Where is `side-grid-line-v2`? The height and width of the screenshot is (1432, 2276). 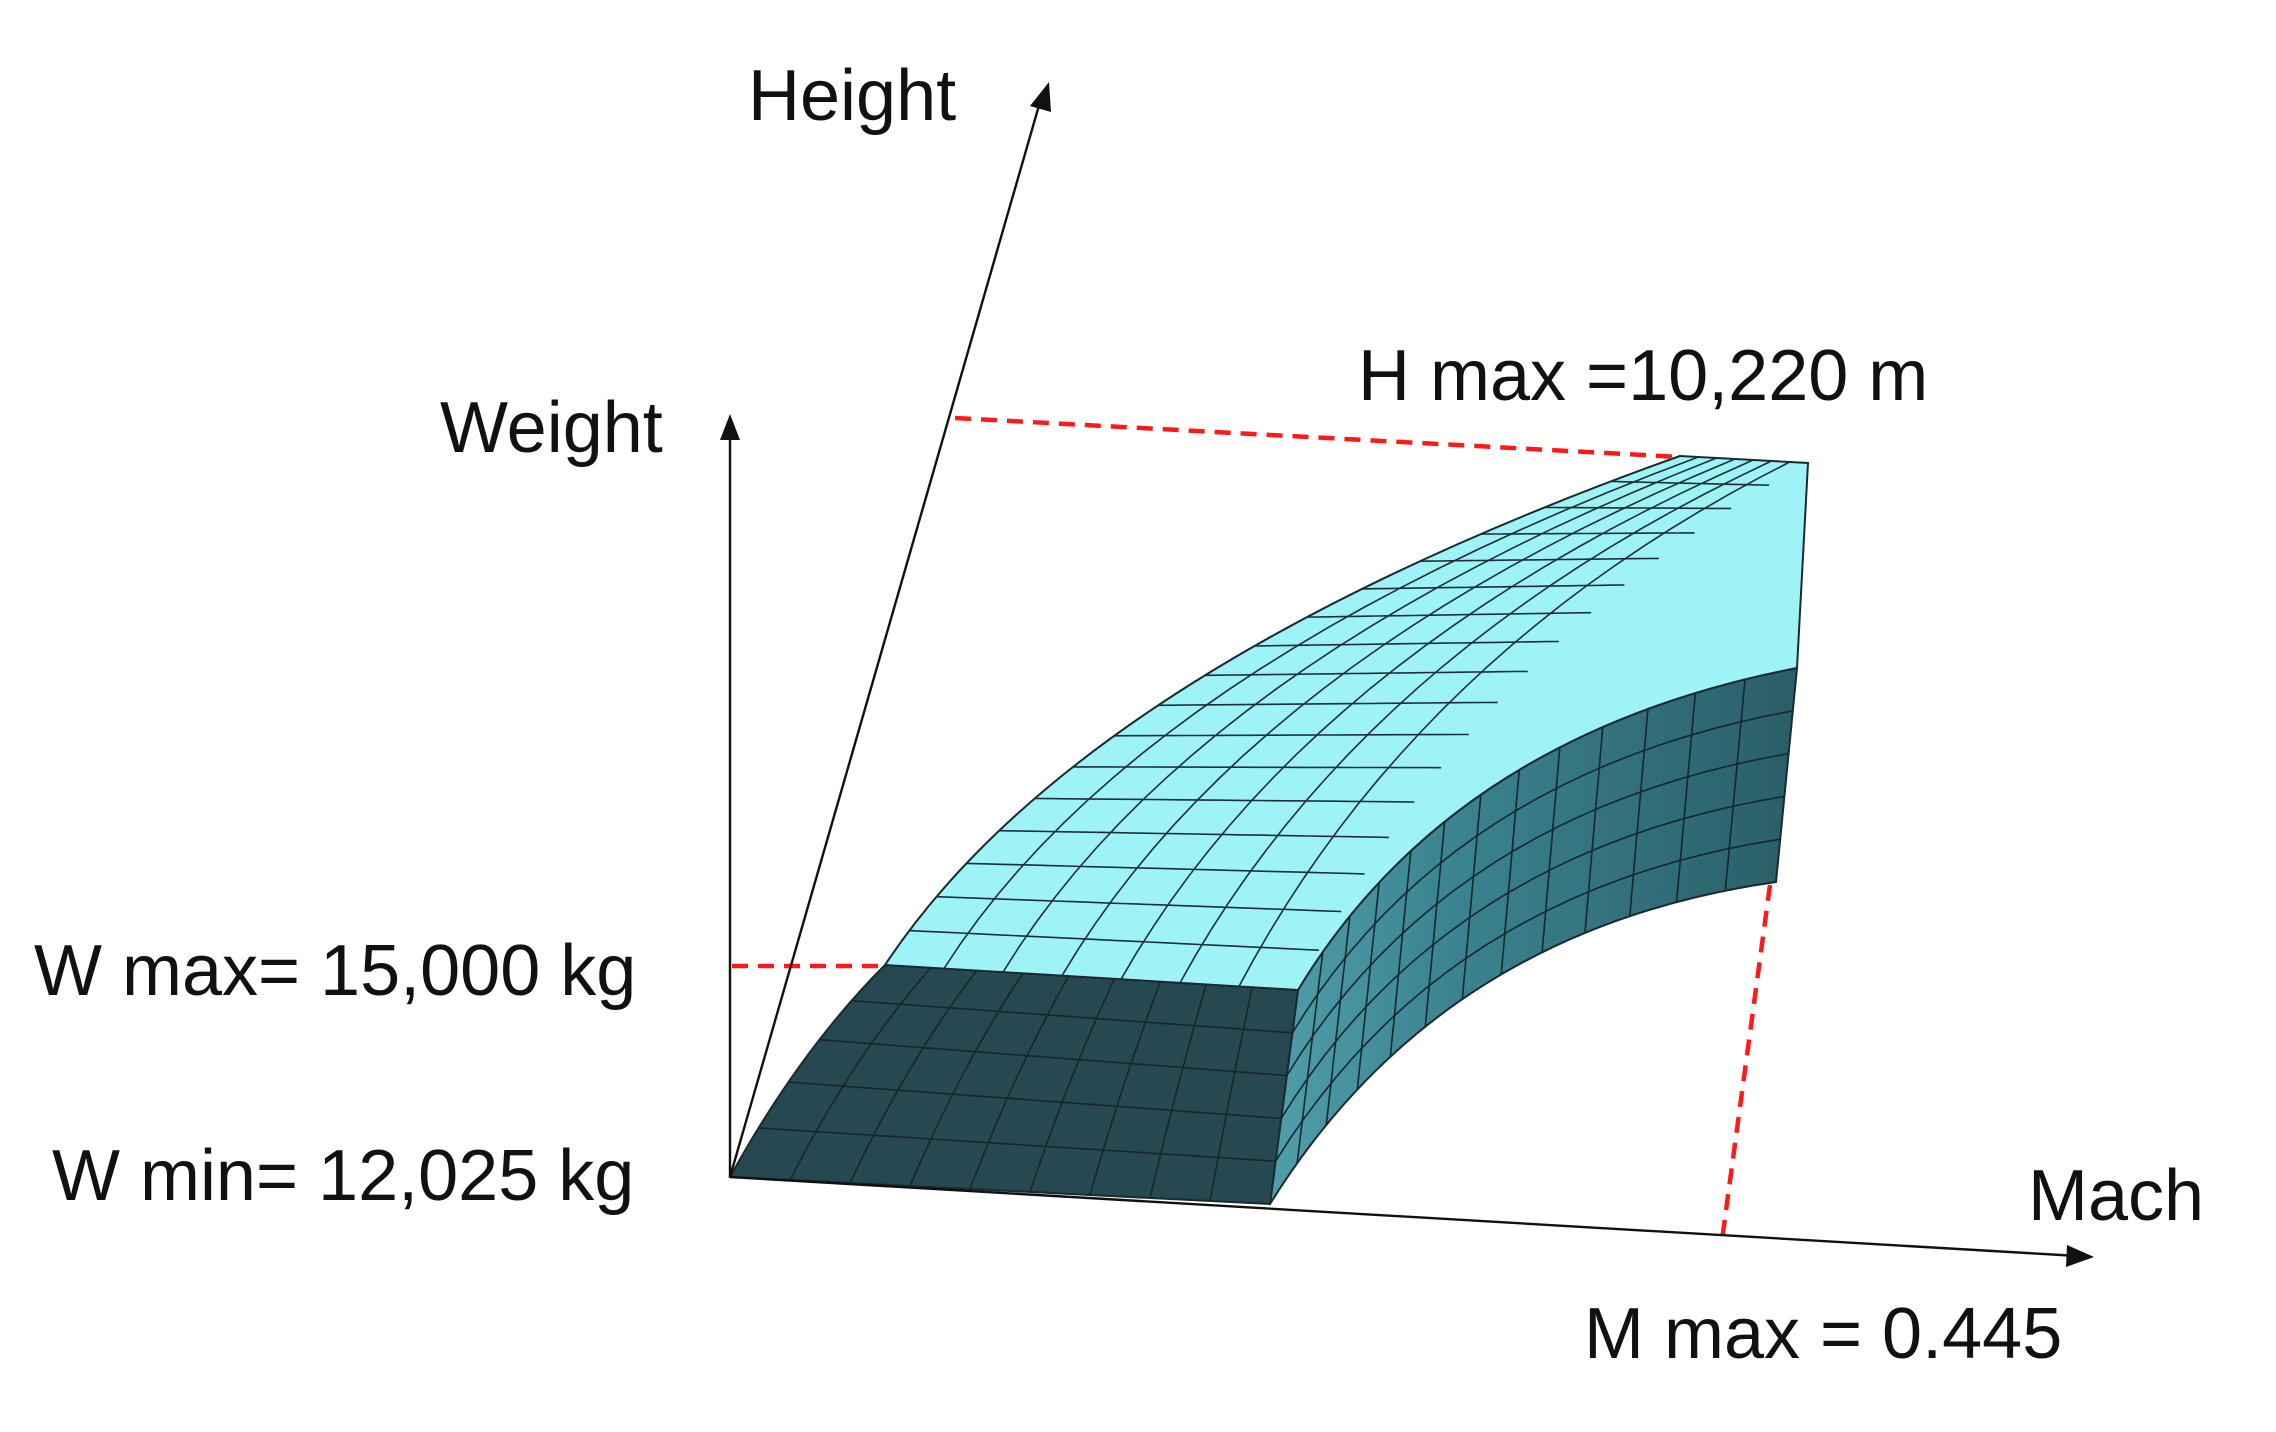 side-grid-line-v2 is located at coordinates (1532, 957).